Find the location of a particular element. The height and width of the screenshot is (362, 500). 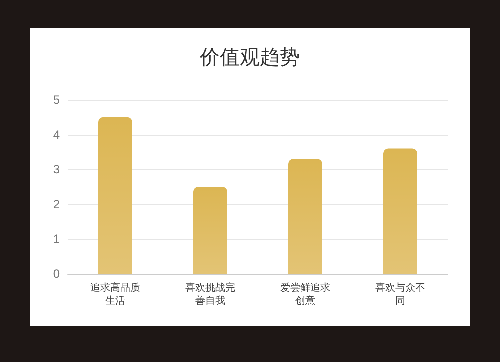

y-tick-label: 3 is located at coordinates (56, 169).